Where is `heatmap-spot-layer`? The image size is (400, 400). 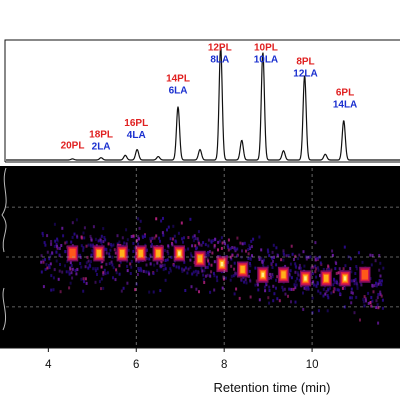
heatmap-spot-layer is located at coordinates (122, 253).